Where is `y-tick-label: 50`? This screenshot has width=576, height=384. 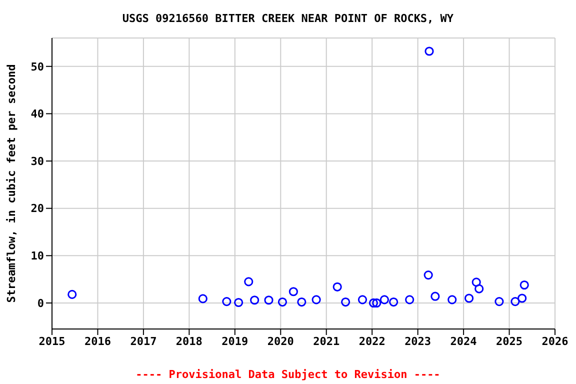 y-tick-label: 50 is located at coordinates (37, 67).